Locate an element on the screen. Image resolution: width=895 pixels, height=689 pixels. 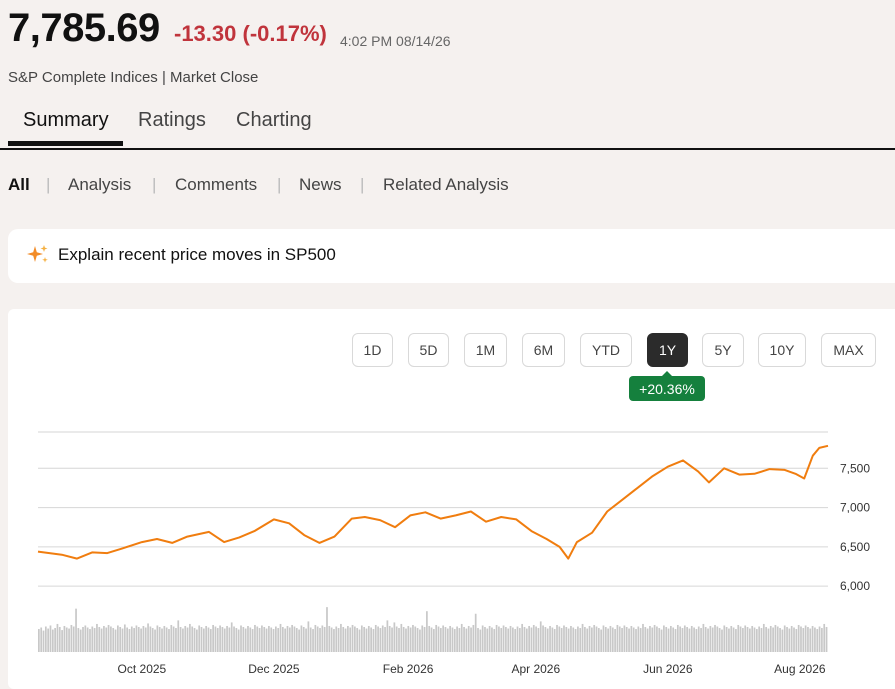
range-10y-button: 10Y is located at coordinates (782, 350).